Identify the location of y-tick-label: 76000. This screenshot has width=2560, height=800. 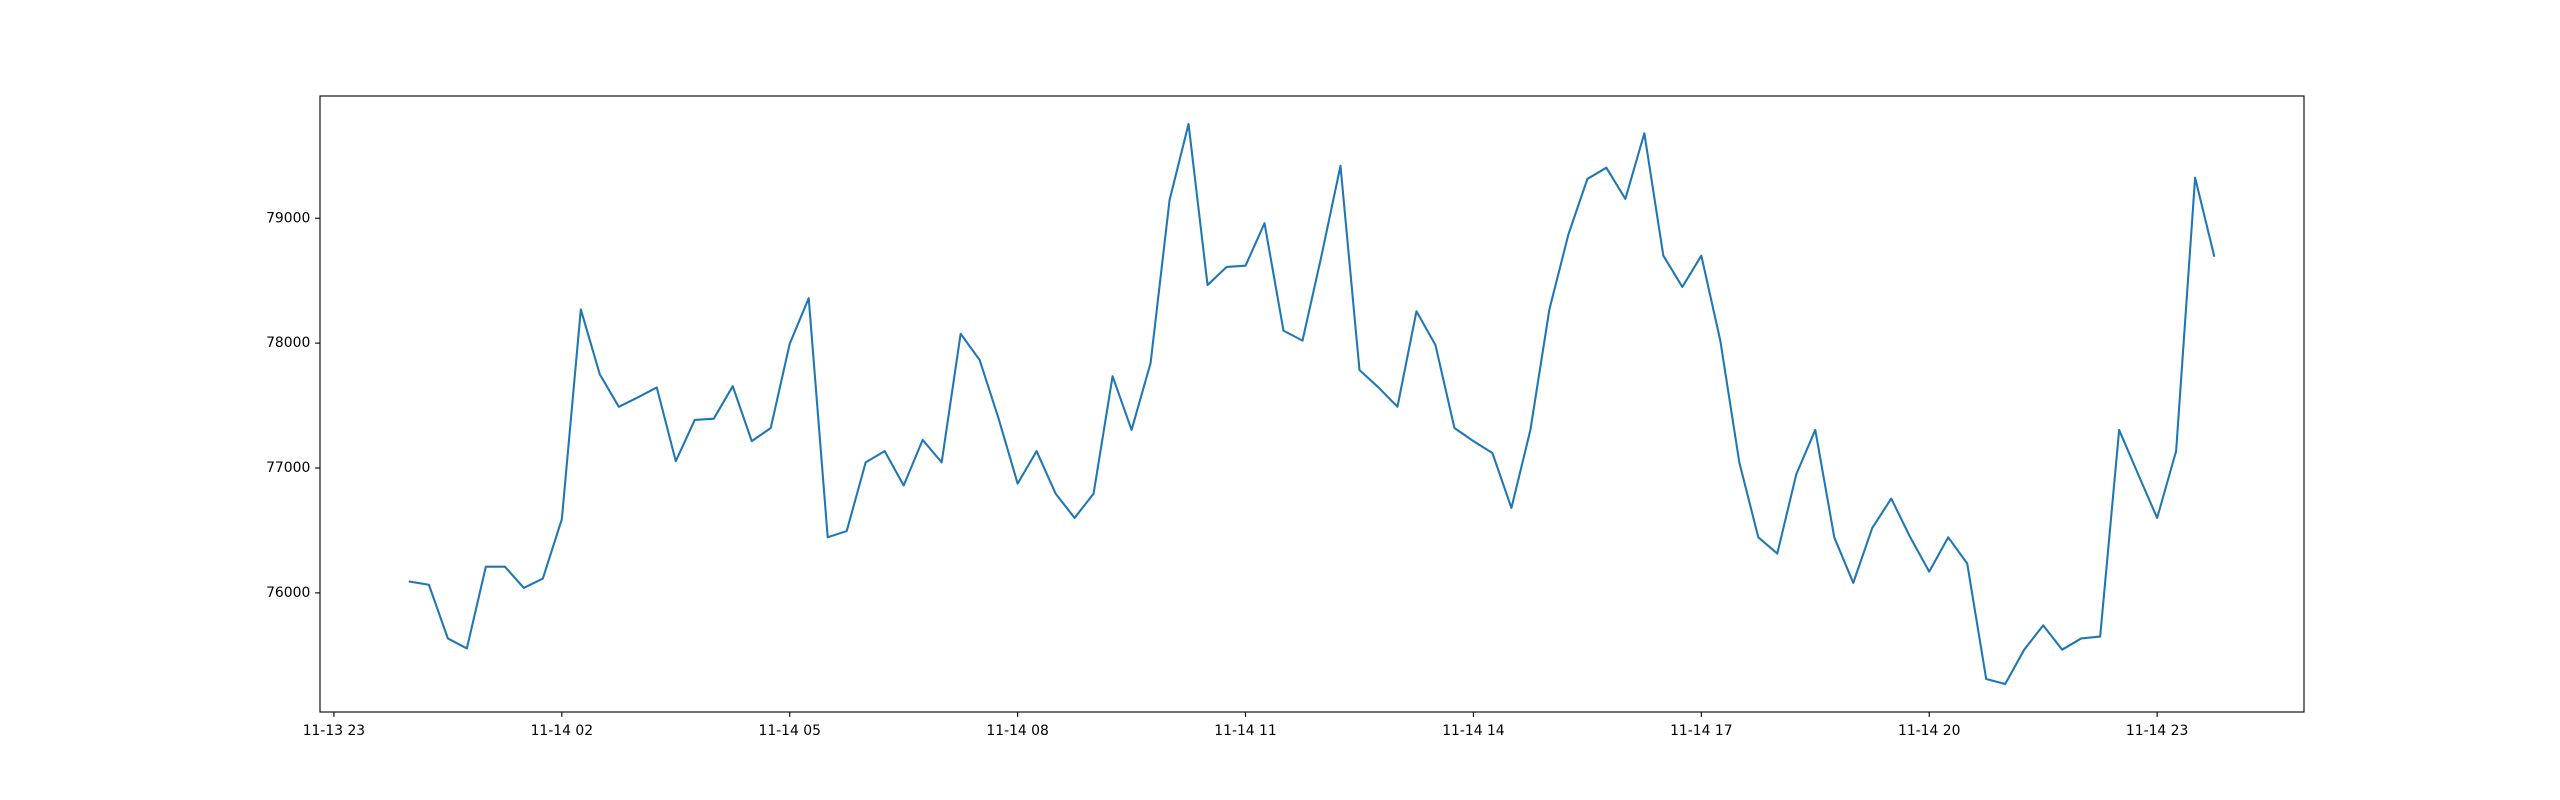
(288, 593).